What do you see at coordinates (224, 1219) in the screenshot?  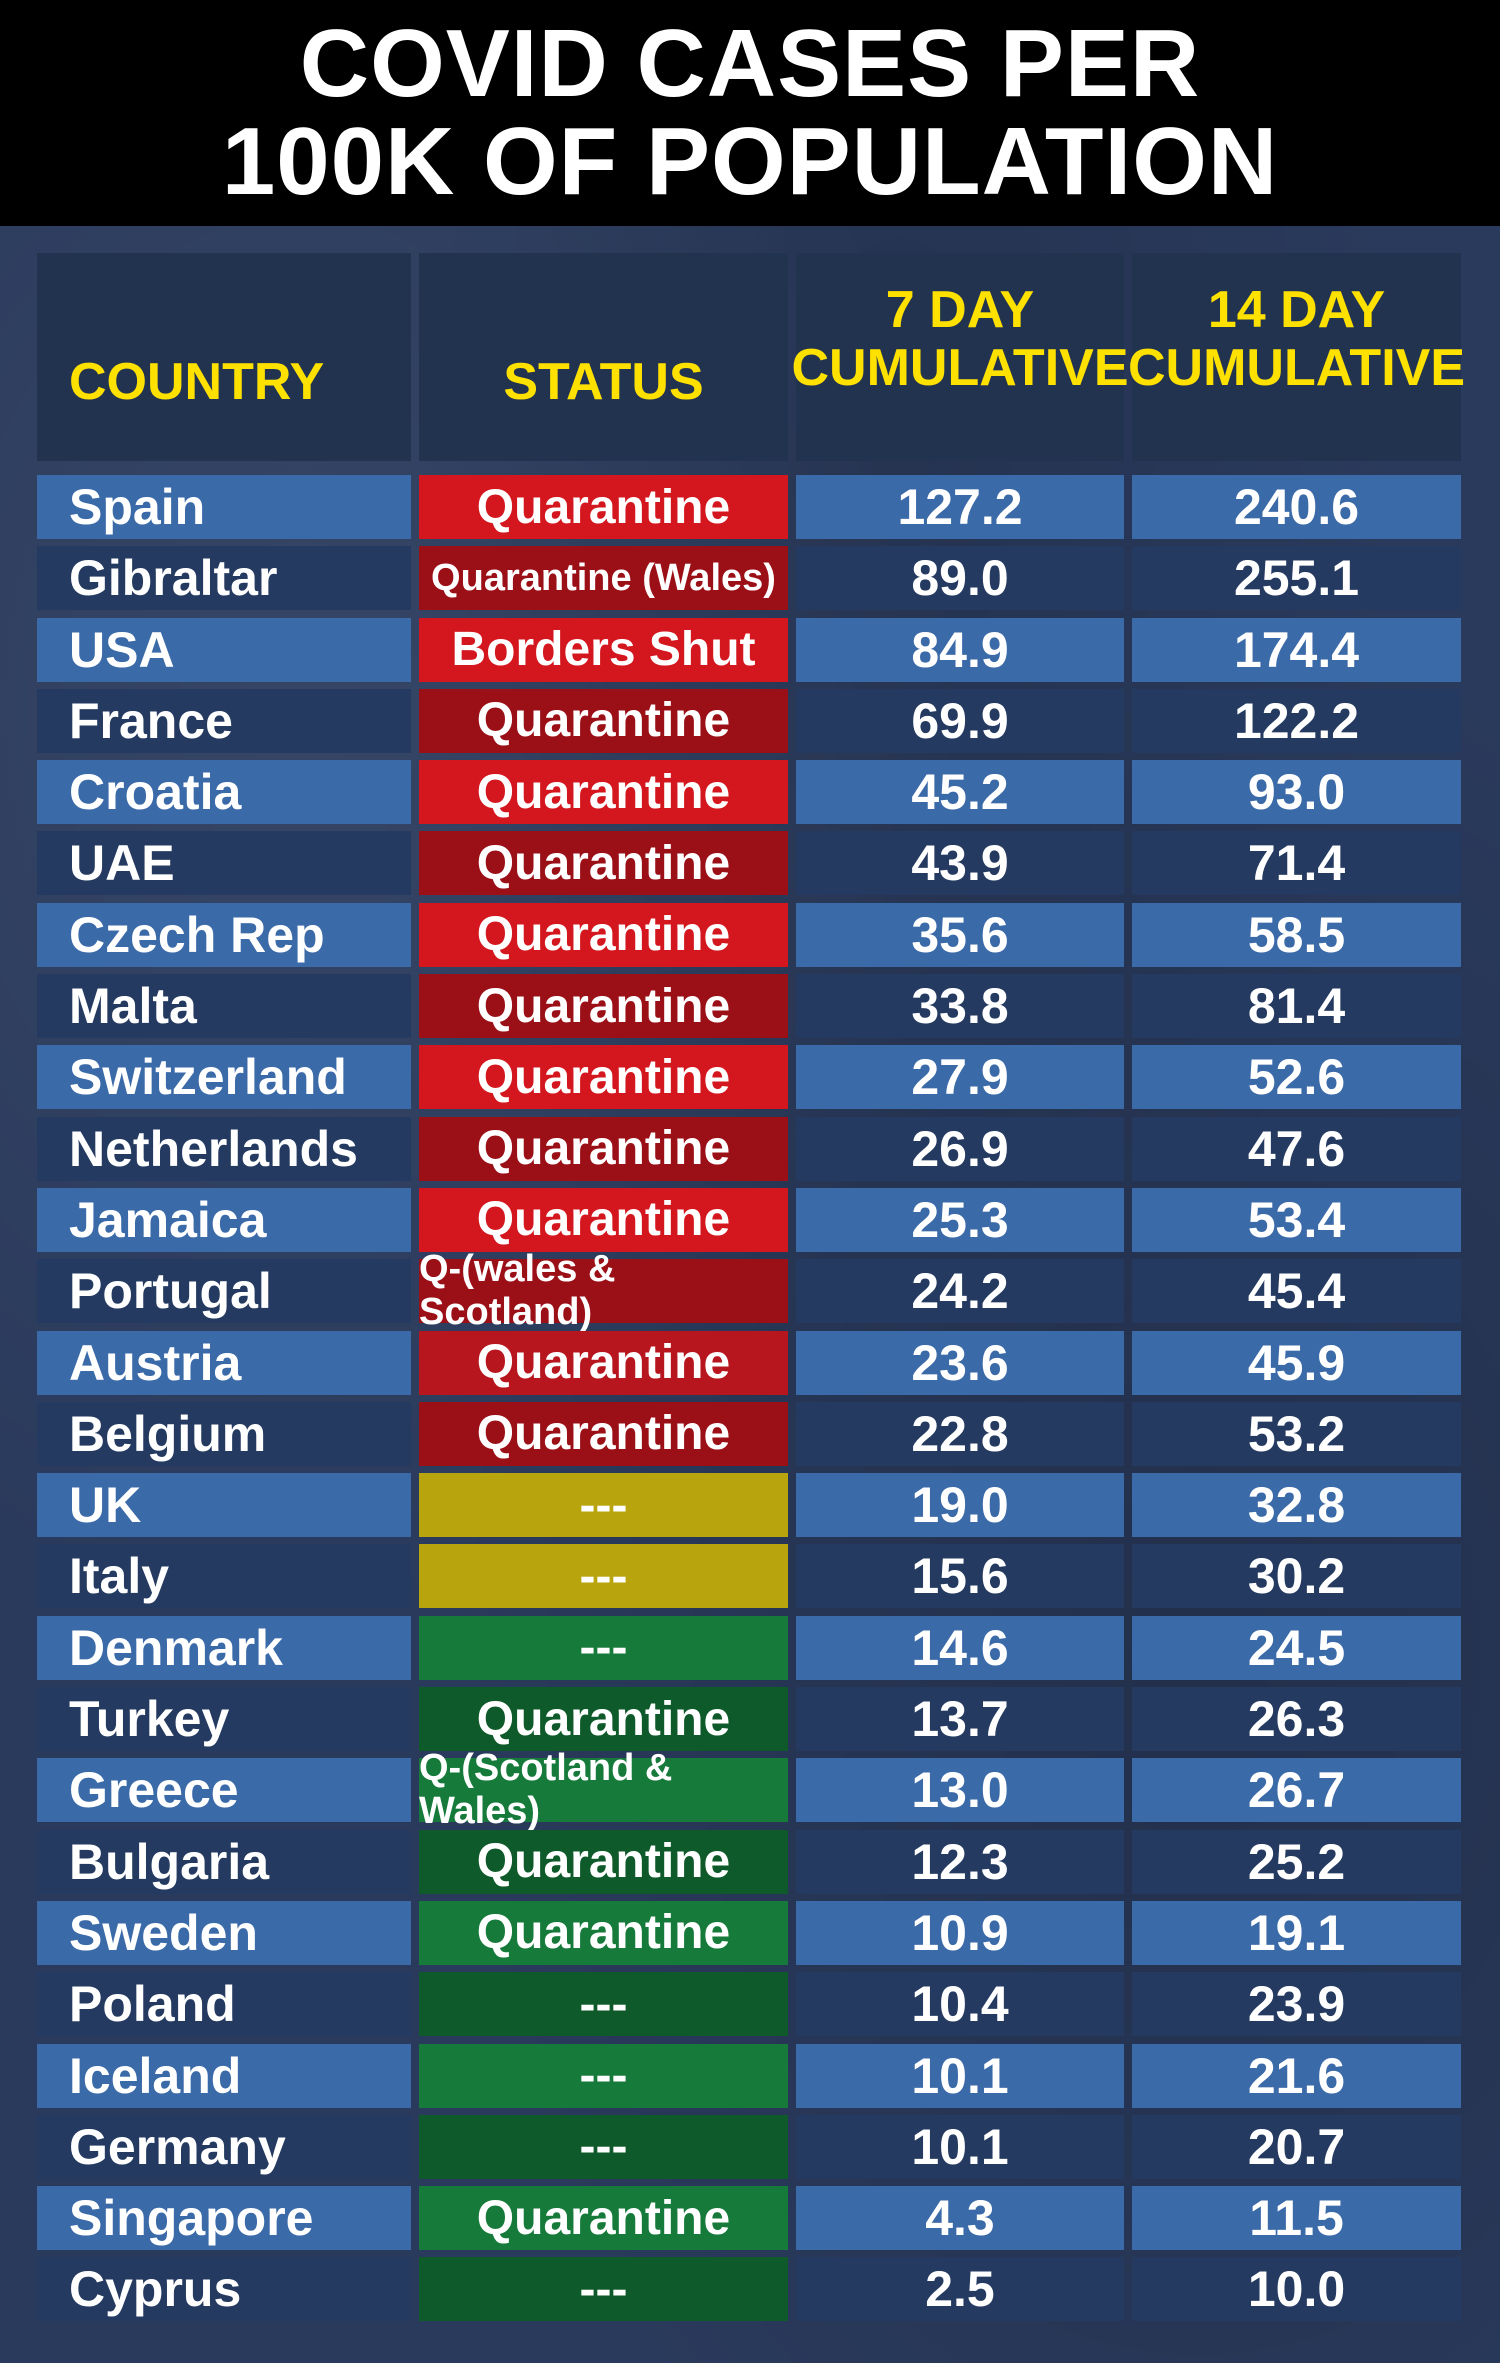 I see `country-cell: Jamaica` at bounding box center [224, 1219].